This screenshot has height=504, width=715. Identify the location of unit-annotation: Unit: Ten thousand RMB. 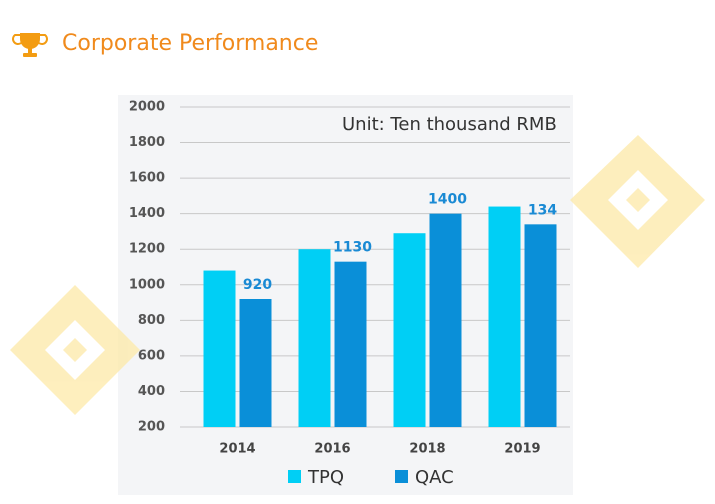
(449, 124).